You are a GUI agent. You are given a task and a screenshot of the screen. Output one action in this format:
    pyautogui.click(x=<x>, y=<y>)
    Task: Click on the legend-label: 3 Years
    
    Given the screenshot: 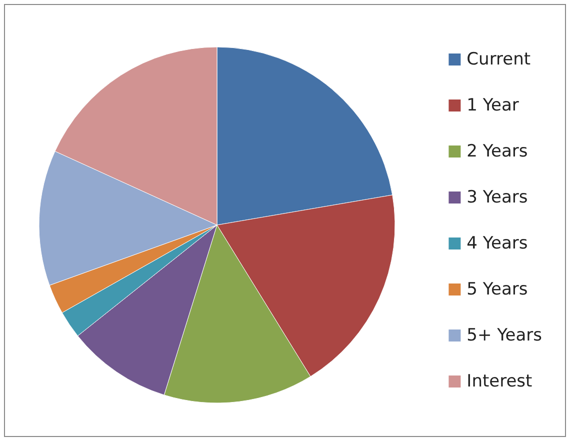 What is the action you would take?
    pyautogui.click(x=497, y=198)
    